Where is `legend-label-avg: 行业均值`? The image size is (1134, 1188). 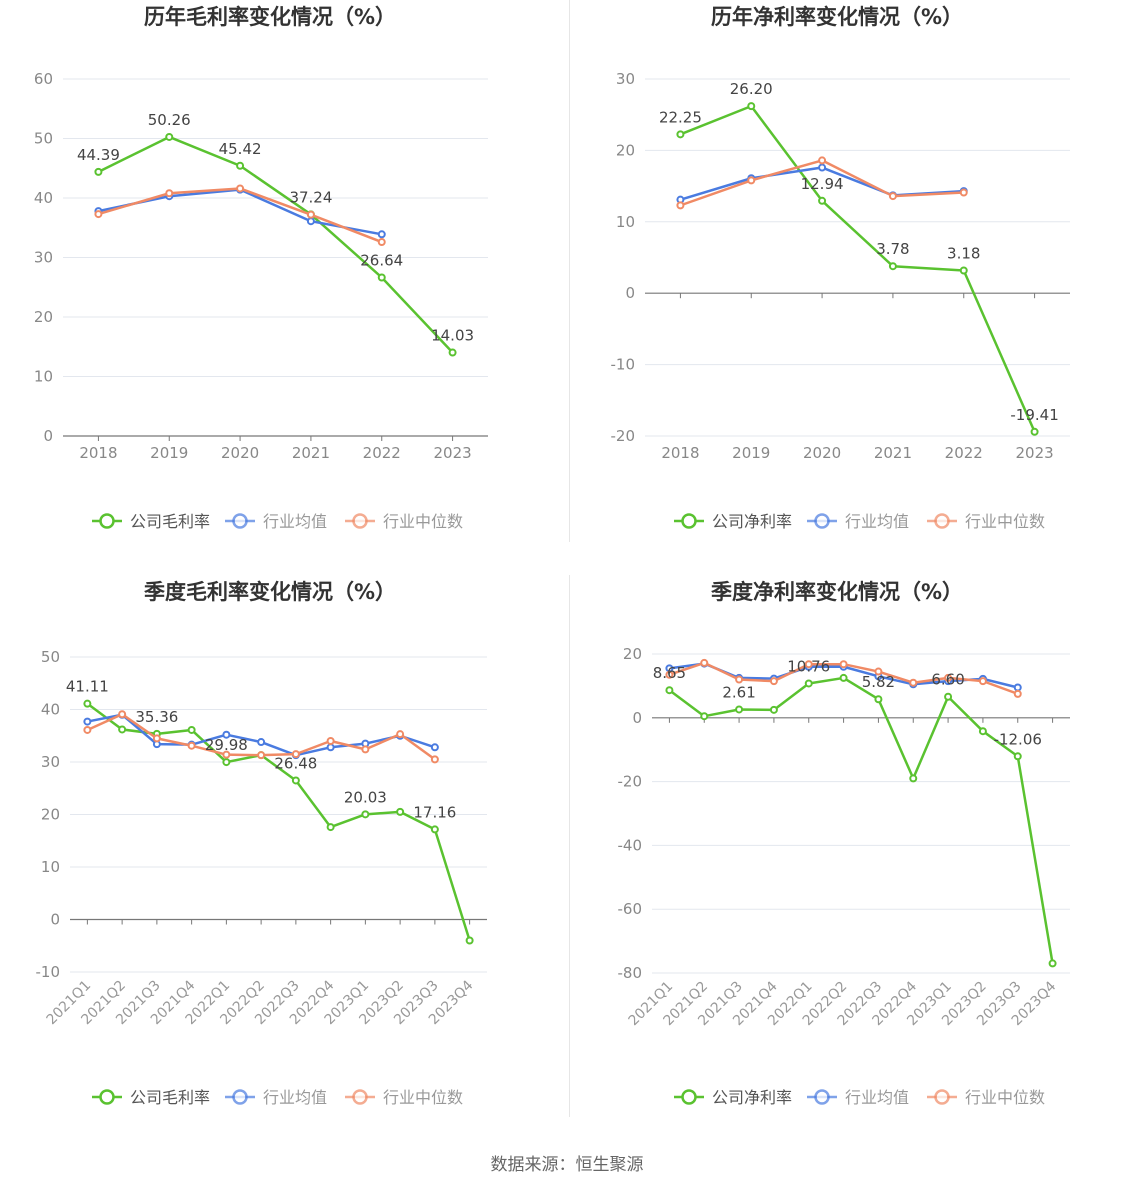 legend-label-avg: 行业均值 is located at coordinates (295, 1097).